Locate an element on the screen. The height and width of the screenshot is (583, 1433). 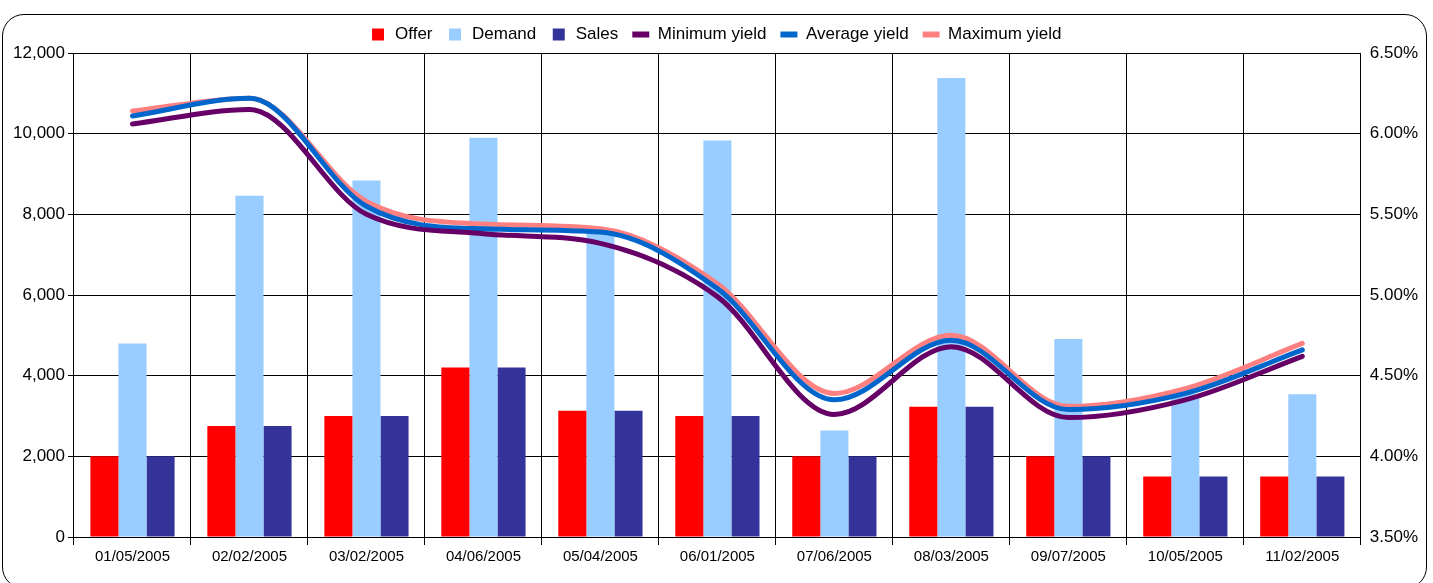
legend-label: Average yield is located at coordinates (857, 34).